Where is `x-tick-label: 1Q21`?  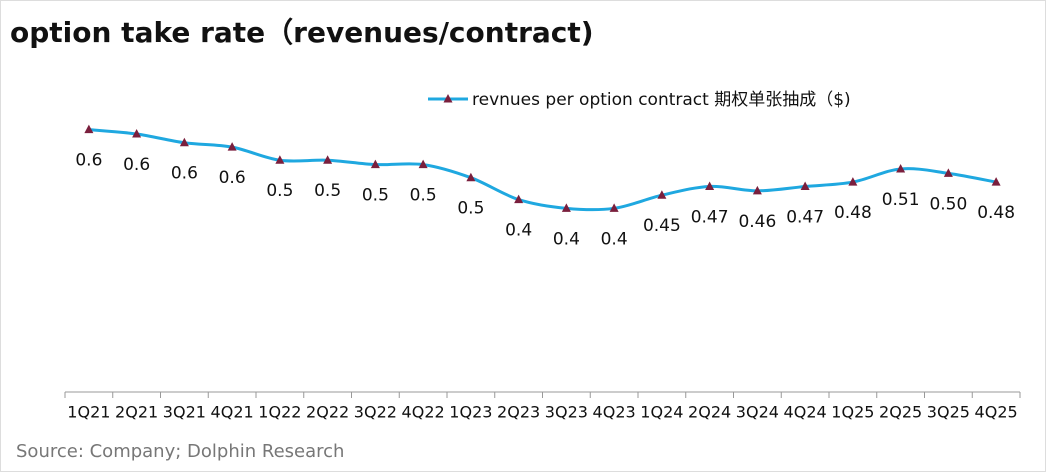
x-tick-label: 1Q21 is located at coordinates (88, 412).